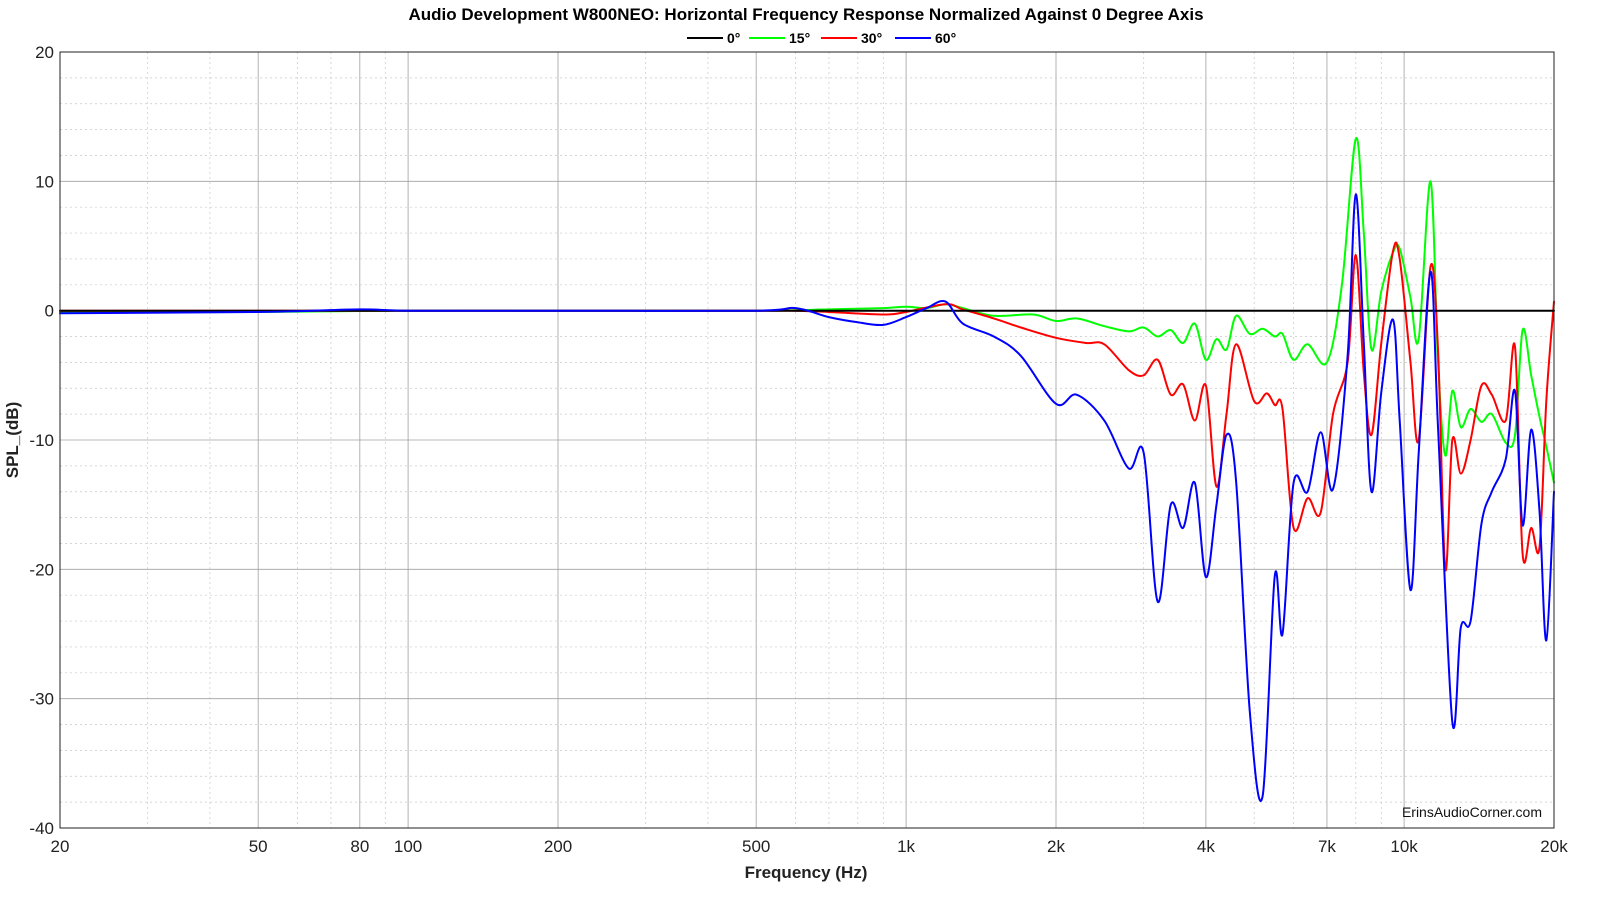  I want to click on x-tick-label: 500, so click(756, 846).